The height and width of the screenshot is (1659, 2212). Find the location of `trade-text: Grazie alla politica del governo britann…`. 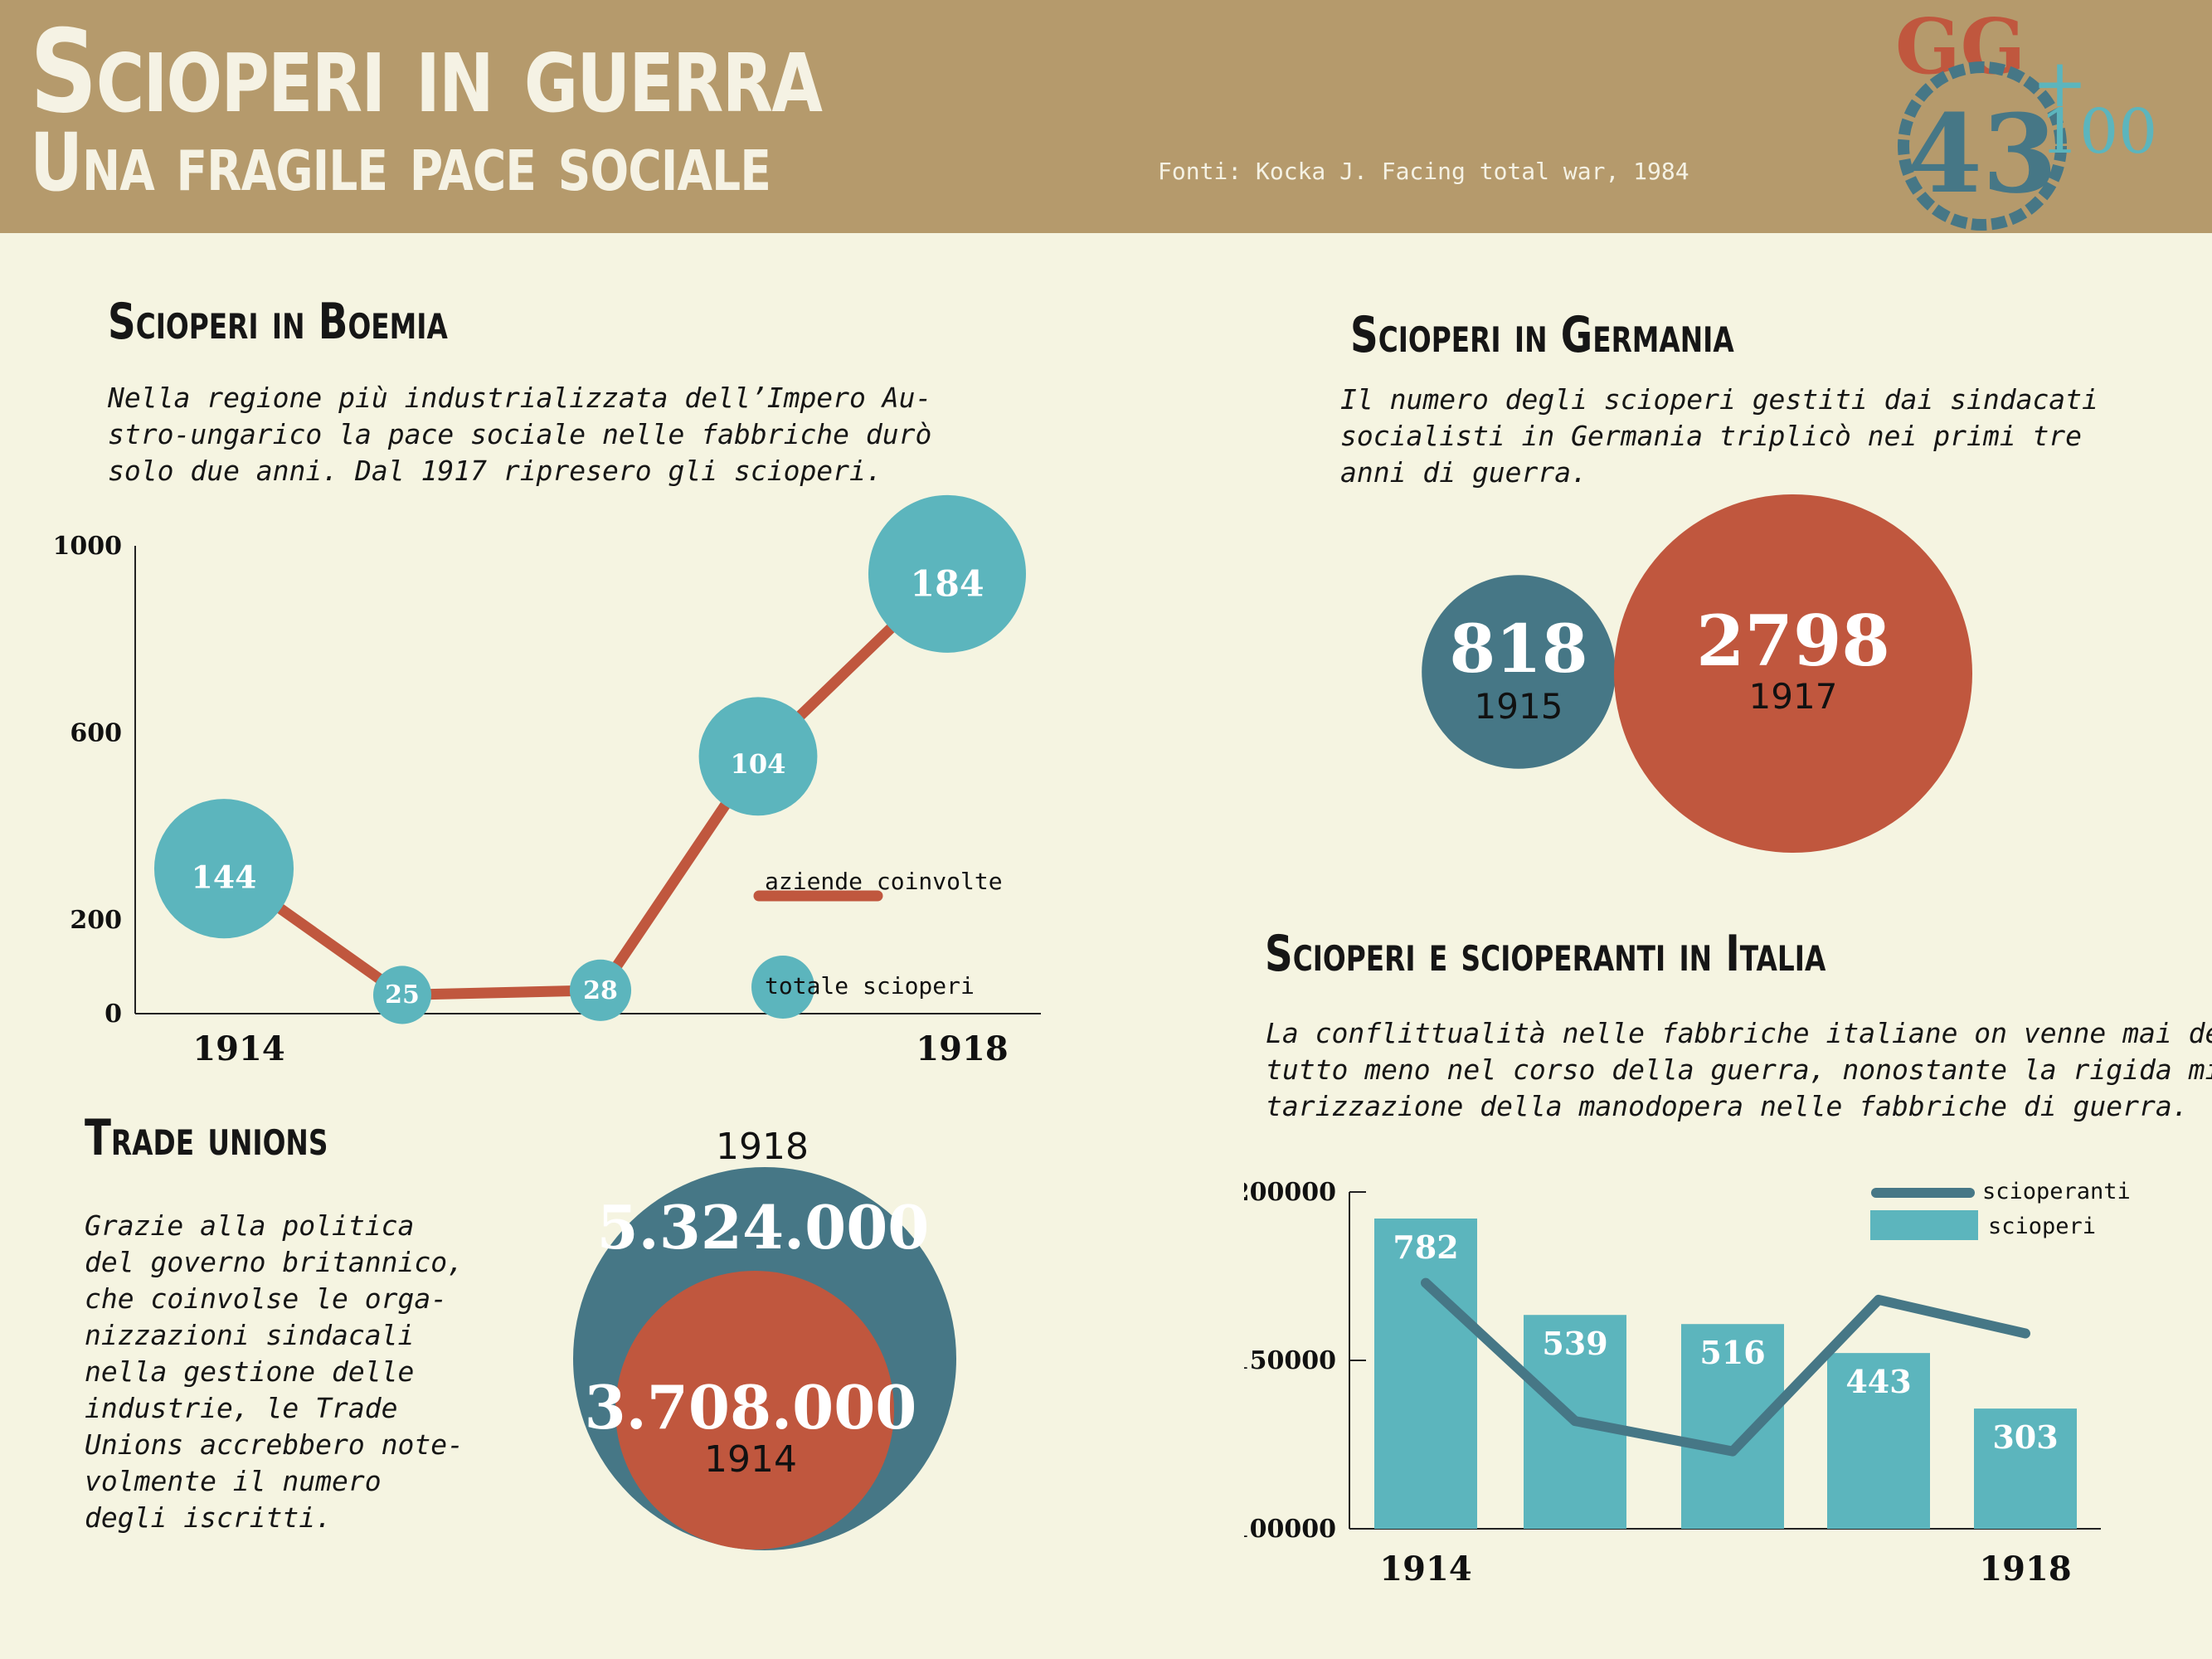

trade-text: Grazie alla politica del governo britann… is located at coordinates (274, 1372).